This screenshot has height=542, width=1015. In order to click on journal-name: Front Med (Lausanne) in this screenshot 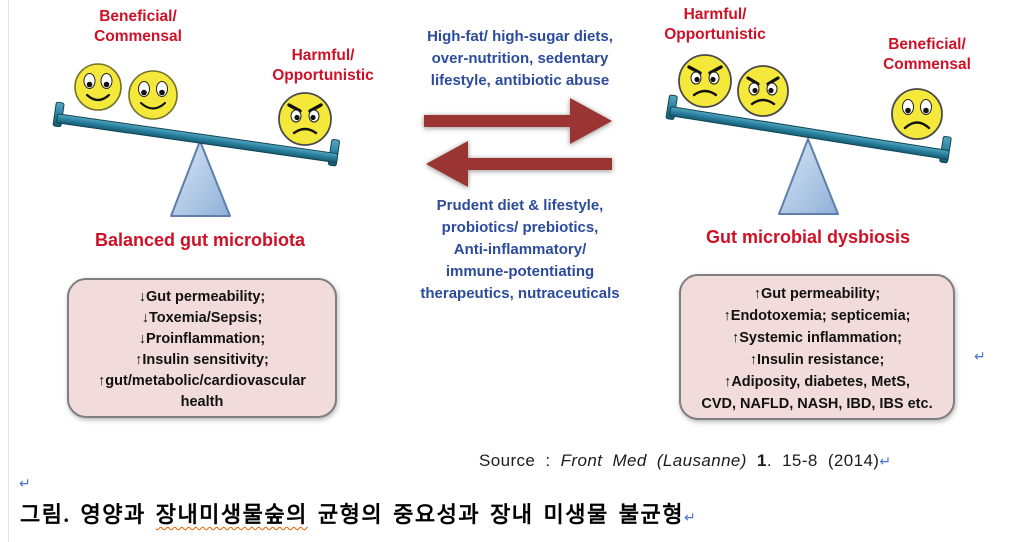, I will do `click(653, 460)`.